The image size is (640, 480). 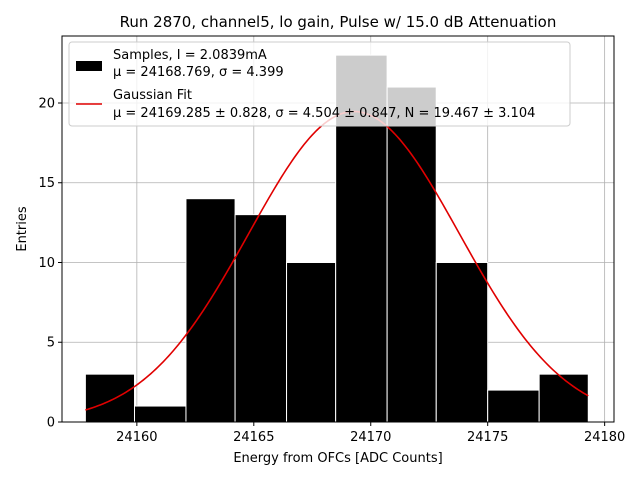 What do you see at coordinates (46, 183) in the screenshot?
I see `y-tick-label-3: 15` at bounding box center [46, 183].